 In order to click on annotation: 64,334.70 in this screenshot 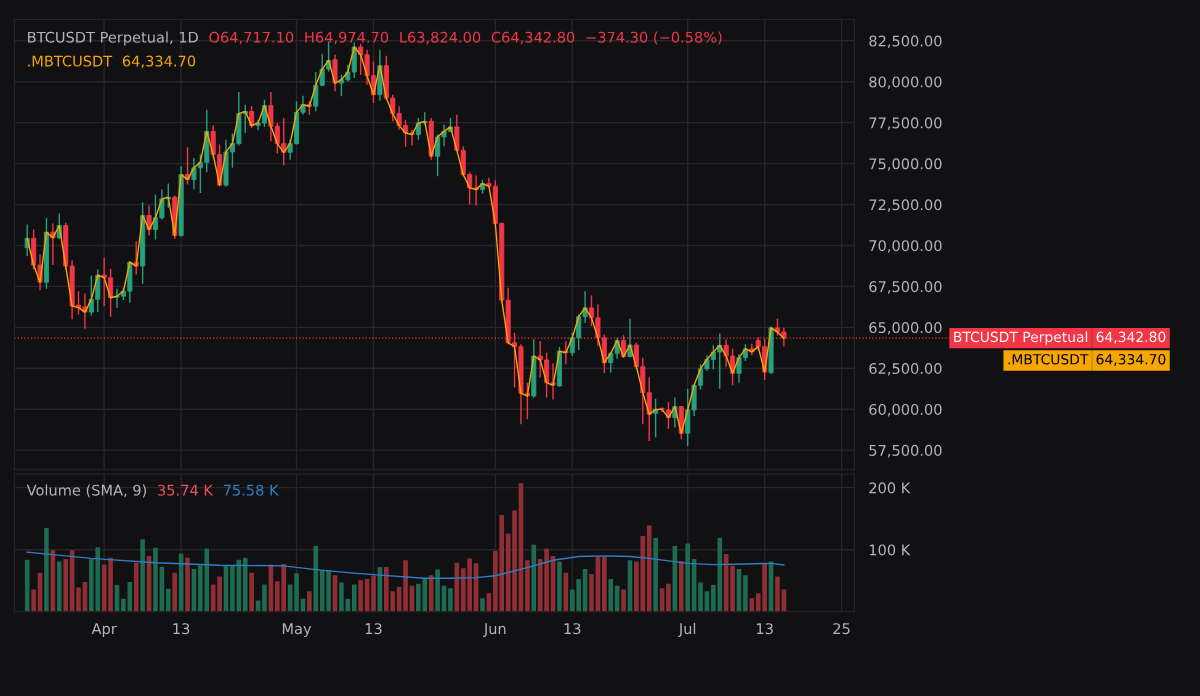, I will do `click(159, 62)`.